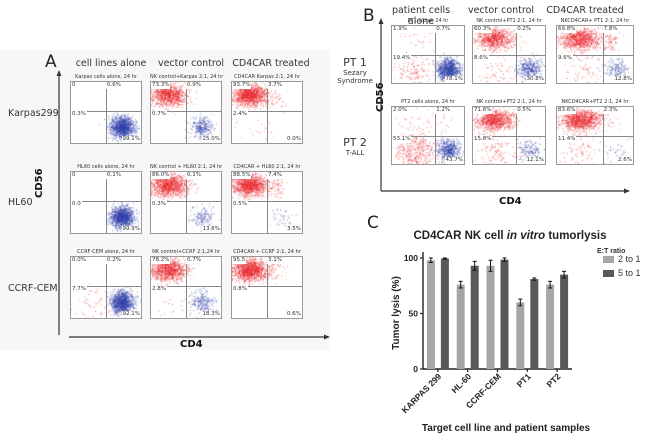 The height and width of the screenshot is (440, 650). What do you see at coordinates (402, 58) in the screenshot?
I see `quadrant-ll-value: 19.4%` at bounding box center [402, 58].